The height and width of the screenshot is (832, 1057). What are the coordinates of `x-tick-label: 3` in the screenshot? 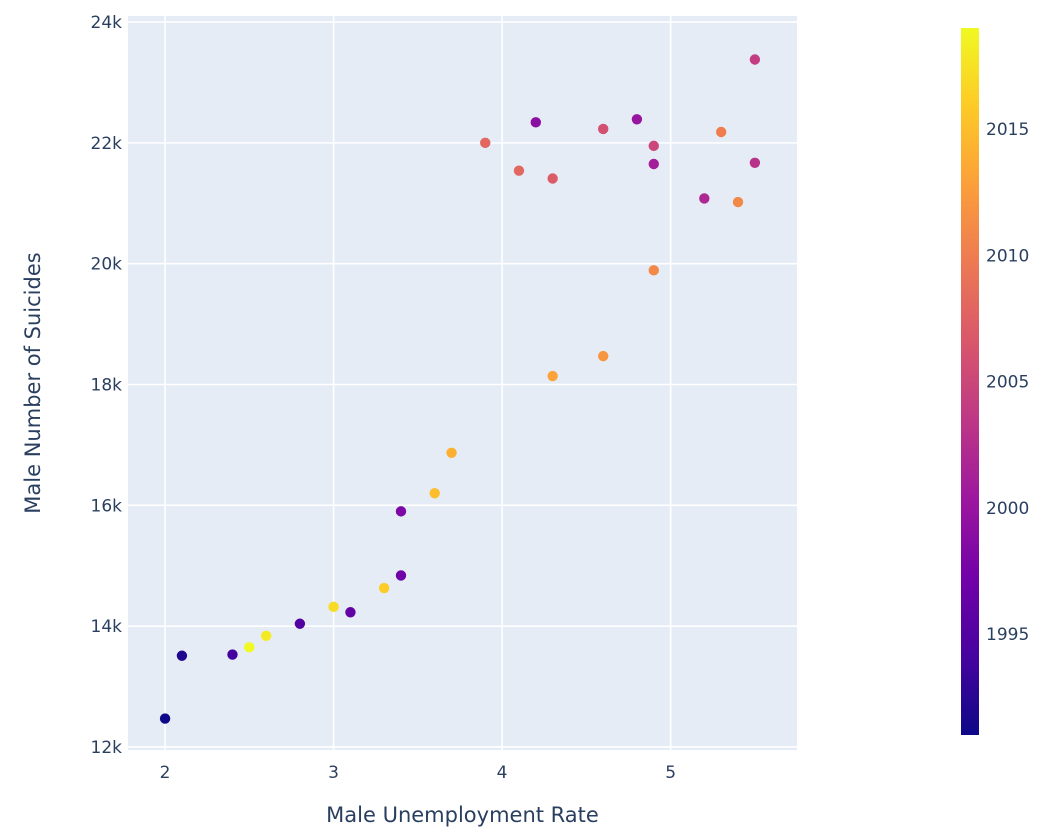 It's located at (333, 773).